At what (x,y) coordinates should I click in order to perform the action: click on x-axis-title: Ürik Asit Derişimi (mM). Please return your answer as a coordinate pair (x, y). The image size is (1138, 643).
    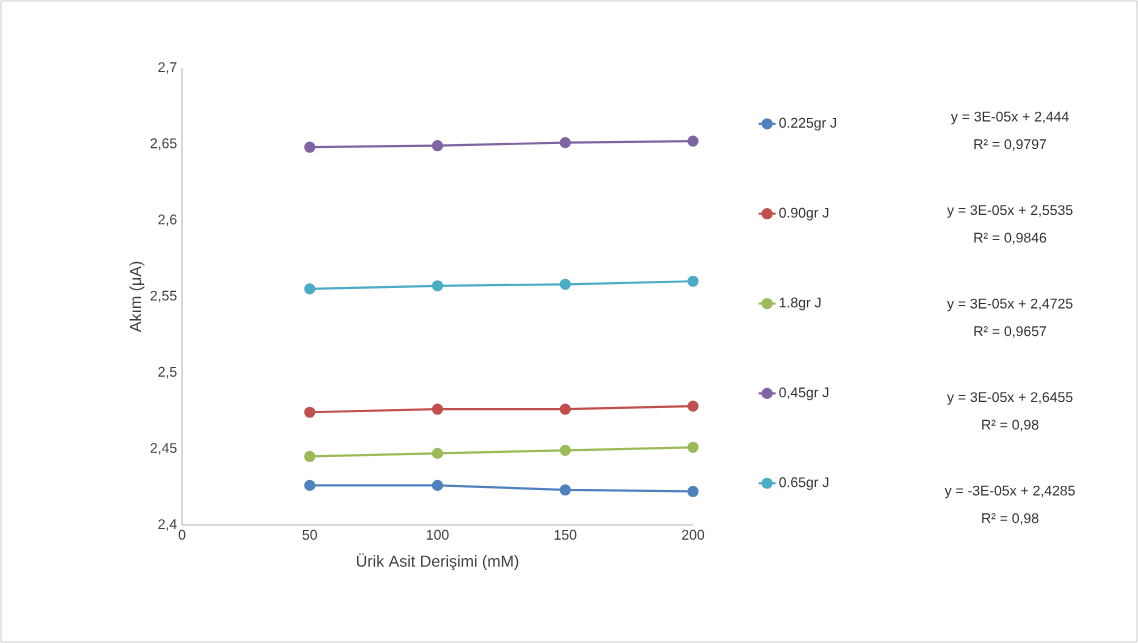
    Looking at the image, I should click on (437, 562).